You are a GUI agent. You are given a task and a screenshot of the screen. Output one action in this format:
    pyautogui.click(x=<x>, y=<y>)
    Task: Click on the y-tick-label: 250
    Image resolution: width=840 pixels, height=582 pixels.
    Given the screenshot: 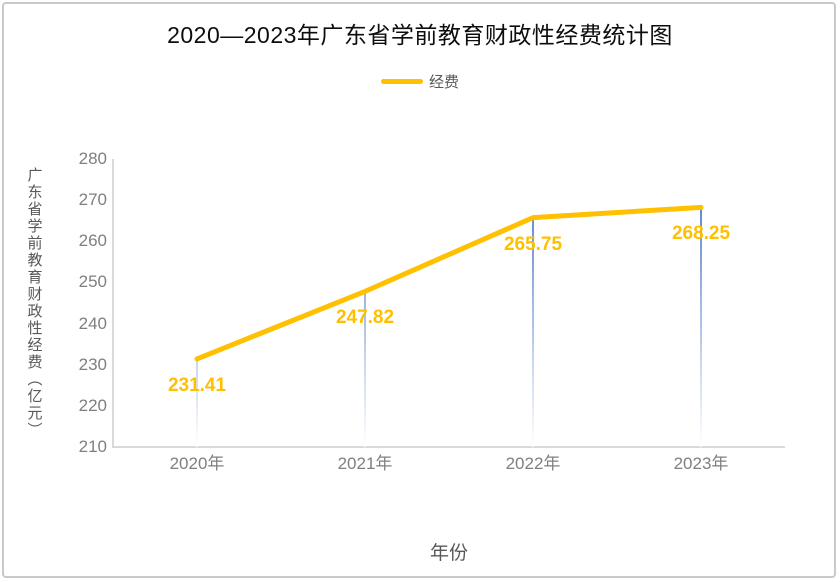 What is the action you would take?
    pyautogui.click(x=92, y=282)
    